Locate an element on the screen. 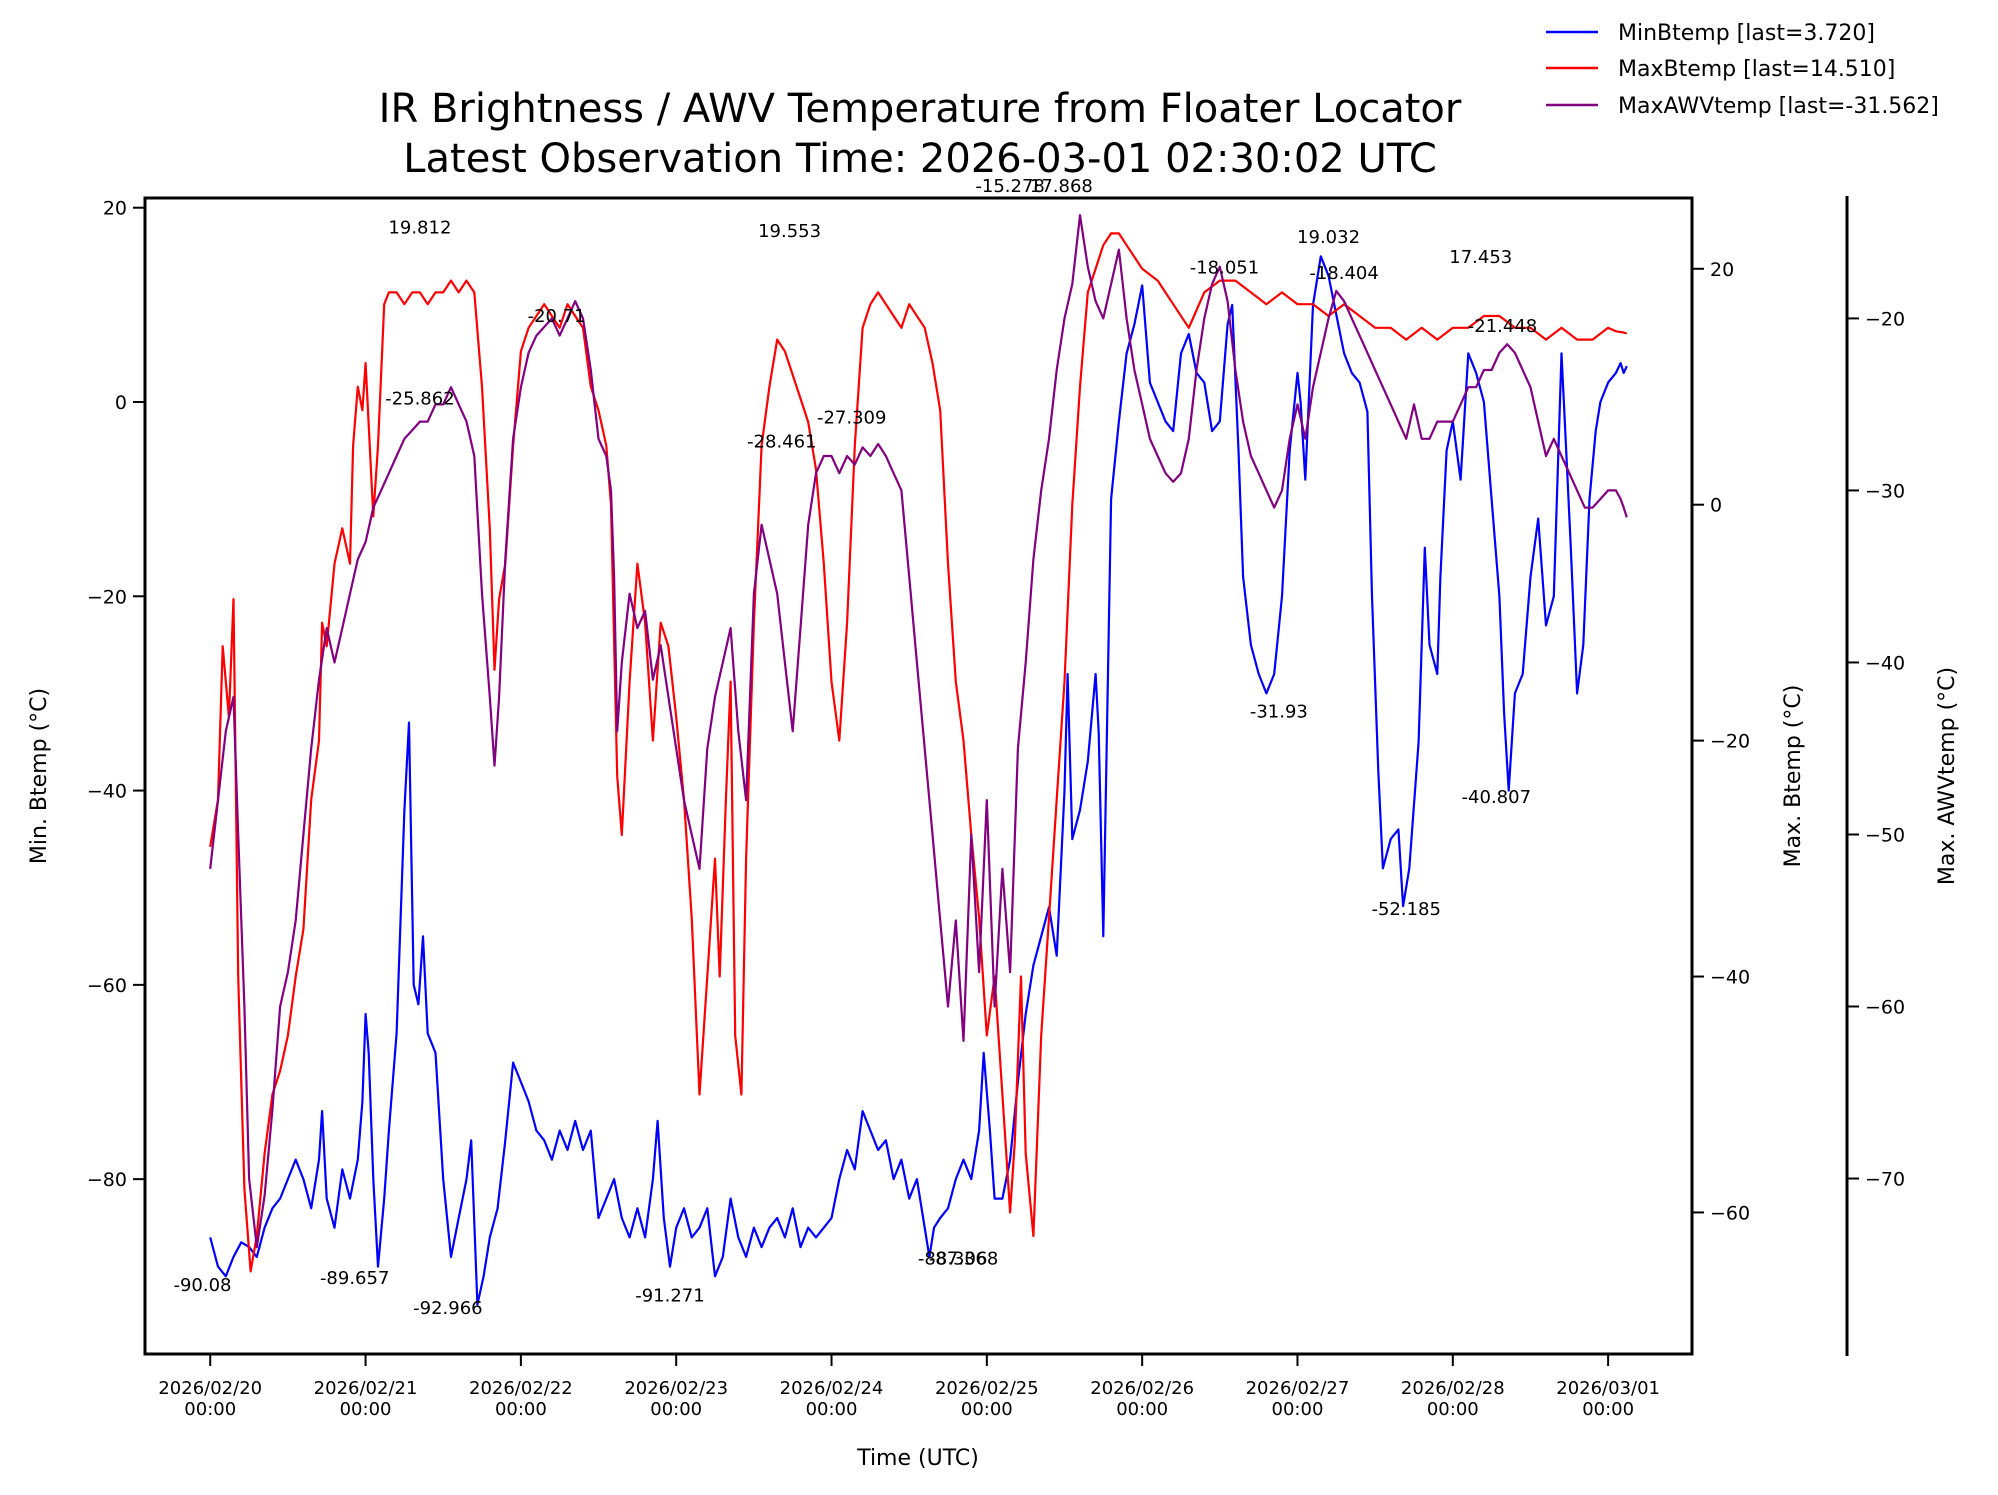  x-tick-label-date: 2026/03/01 is located at coordinates (1608, 1388).